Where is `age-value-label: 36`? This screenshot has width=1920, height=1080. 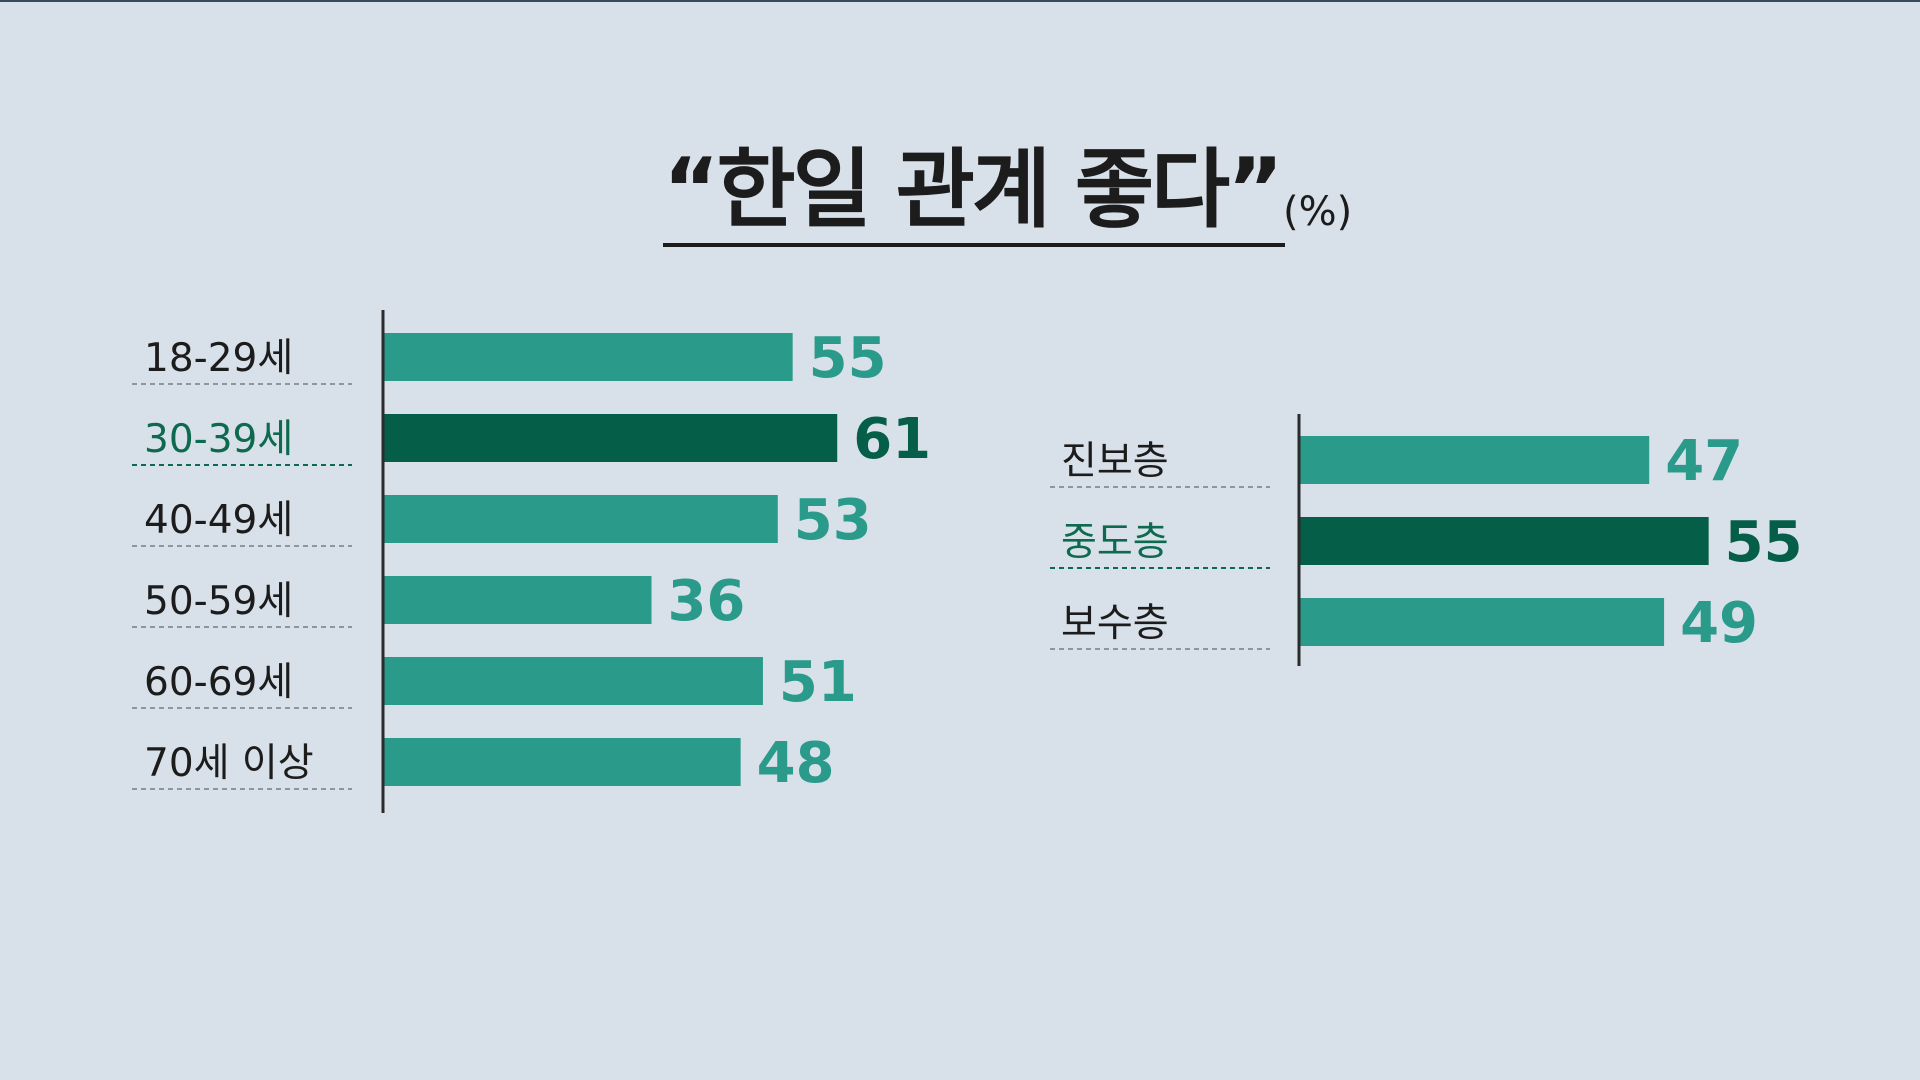 age-value-label: 36 is located at coordinates (706, 601).